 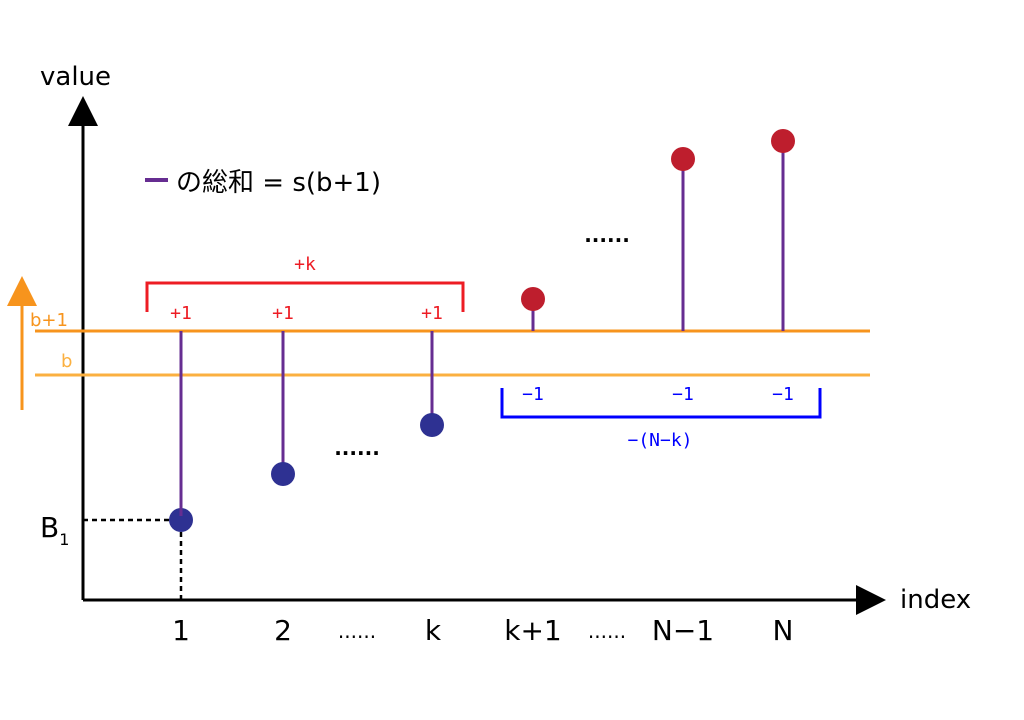 I want to click on point-n, so click(x=783, y=141).